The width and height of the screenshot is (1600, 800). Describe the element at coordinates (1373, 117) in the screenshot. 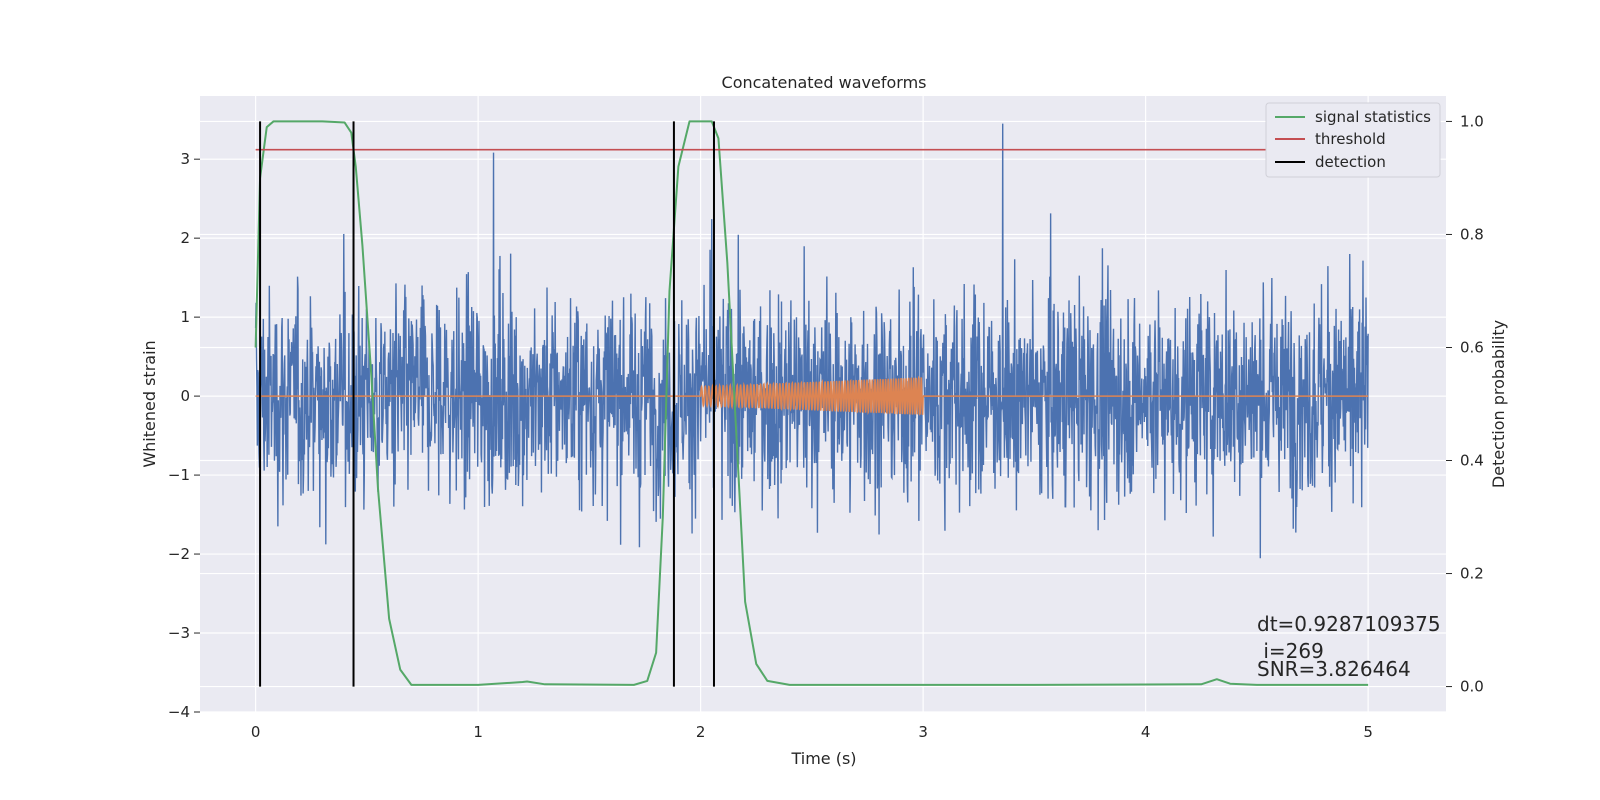

I see `legend-label-signal-statistics: signal statistics` at that location.